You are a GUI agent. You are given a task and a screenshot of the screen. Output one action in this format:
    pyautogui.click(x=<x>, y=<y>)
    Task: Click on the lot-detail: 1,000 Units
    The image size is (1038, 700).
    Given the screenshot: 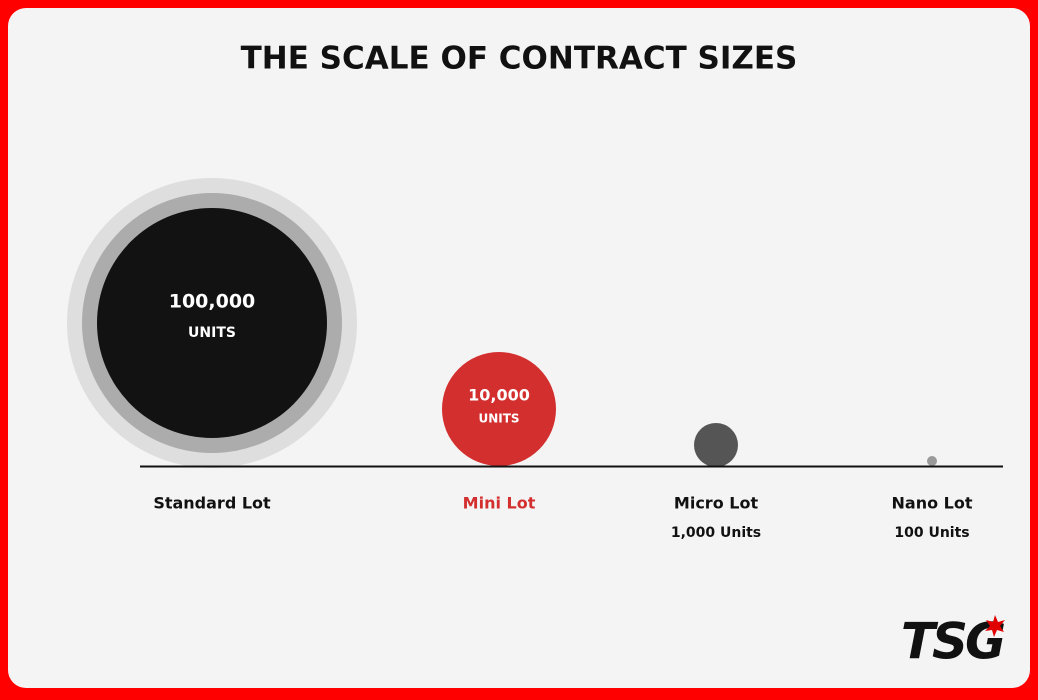 What is the action you would take?
    pyautogui.click(x=716, y=533)
    